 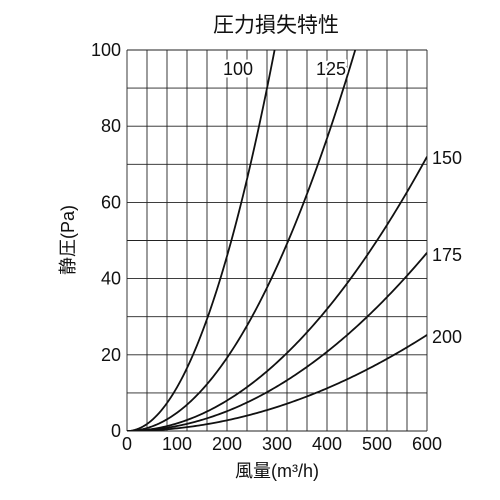 What do you see at coordinates (111, 355) in the screenshot?
I see `y-tick-label: 20` at bounding box center [111, 355].